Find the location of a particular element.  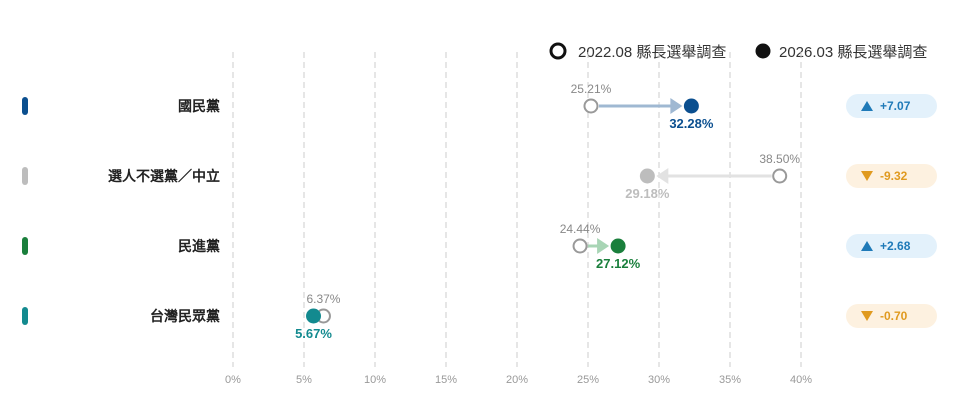

x-tick-label: 30% is located at coordinates (659, 380).